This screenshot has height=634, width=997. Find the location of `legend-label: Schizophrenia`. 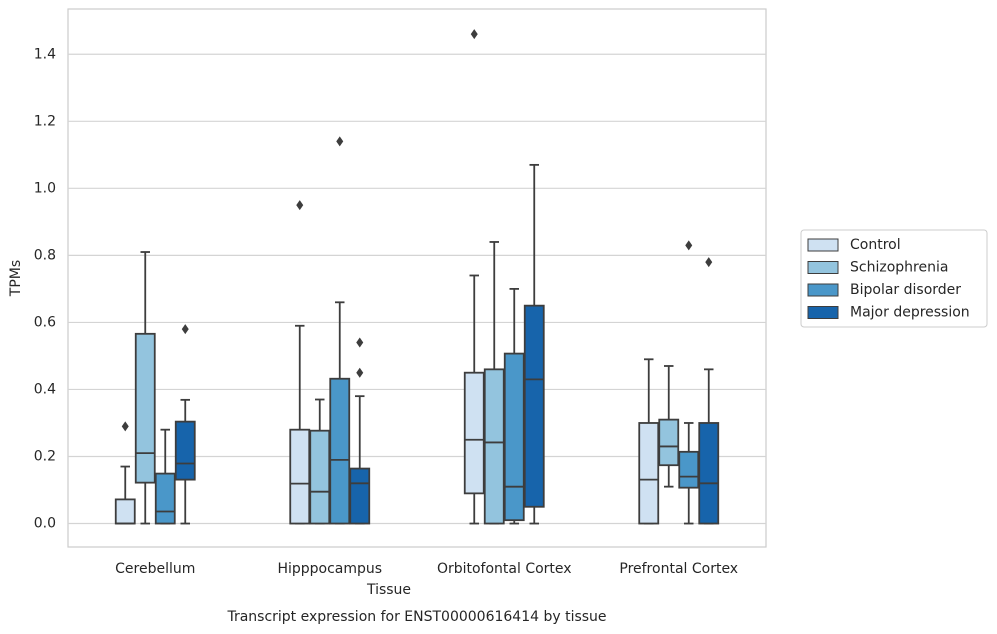

legend-label: Schizophrenia is located at coordinates (899, 268).